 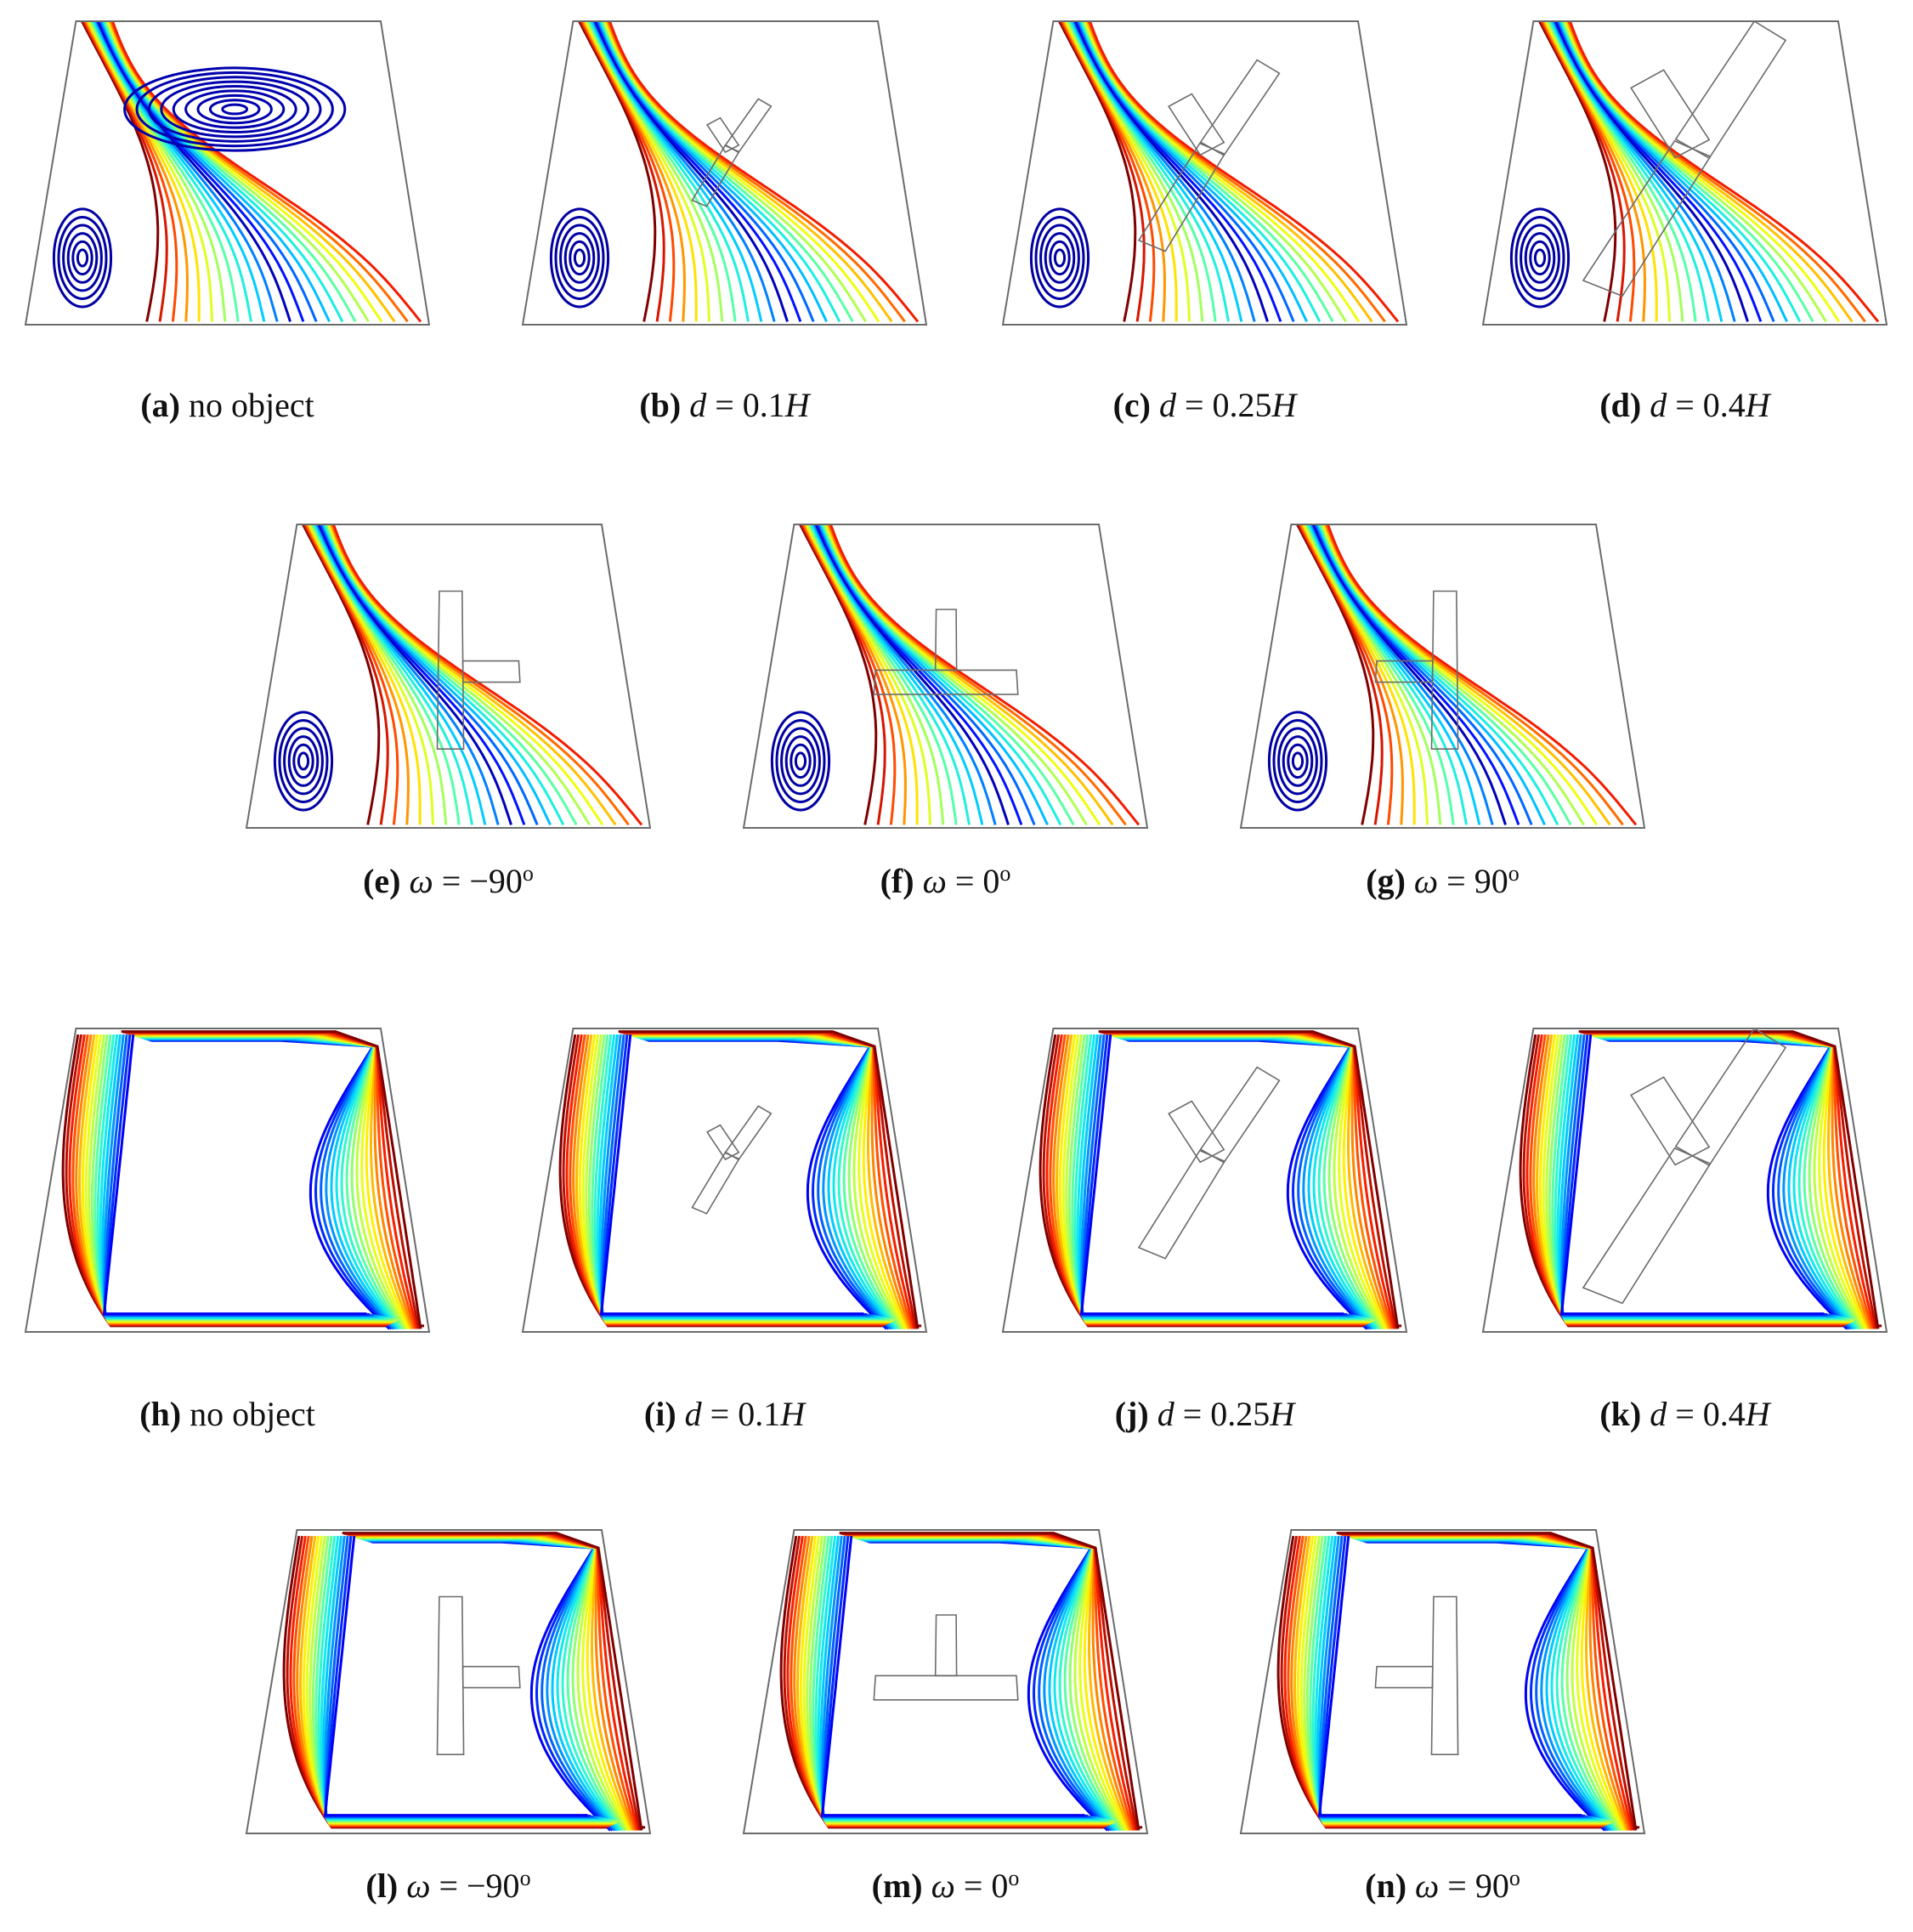 I want to click on panel-l: (l) ω = −90o, so click(x=448, y=1717).